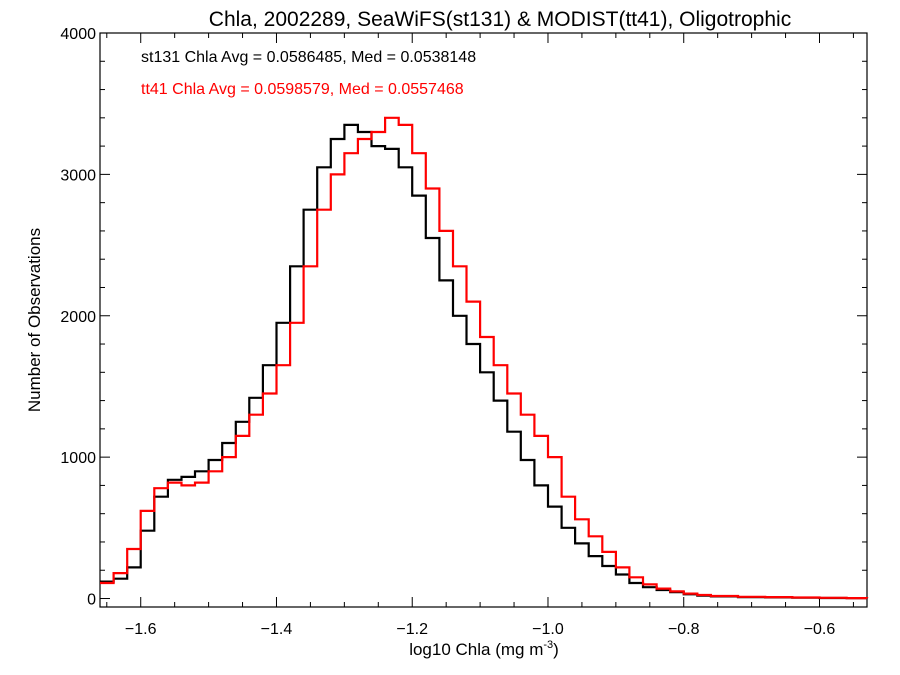 The width and height of the screenshot is (900, 675). What do you see at coordinates (684, 629) in the screenshot?
I see `x-tick-label: −0.8` at bounding box center [684, 629].